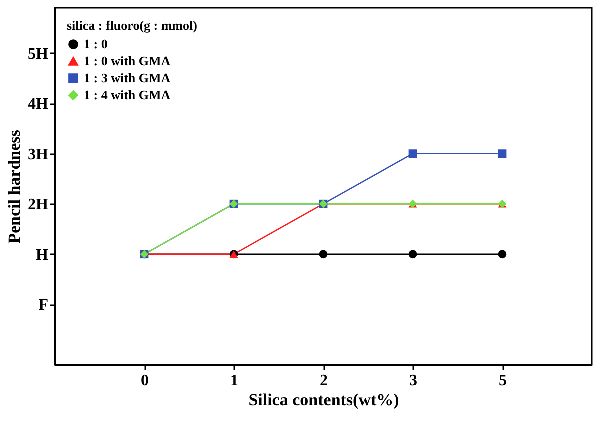  I want to click on x-tick-label: 1, so click(234, 381).